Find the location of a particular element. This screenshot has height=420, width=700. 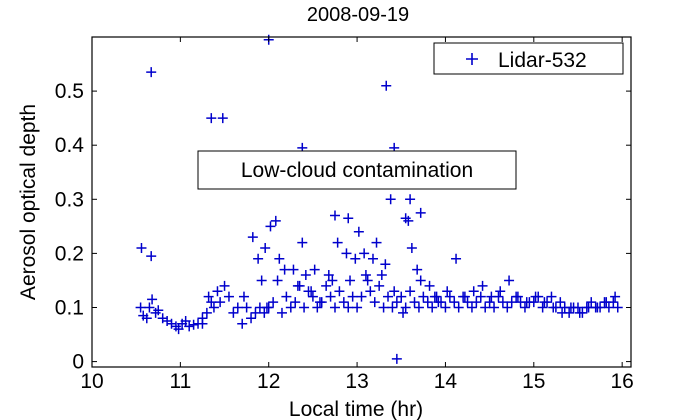

x-tick-label: 13 is located at coordinates (356, 381).